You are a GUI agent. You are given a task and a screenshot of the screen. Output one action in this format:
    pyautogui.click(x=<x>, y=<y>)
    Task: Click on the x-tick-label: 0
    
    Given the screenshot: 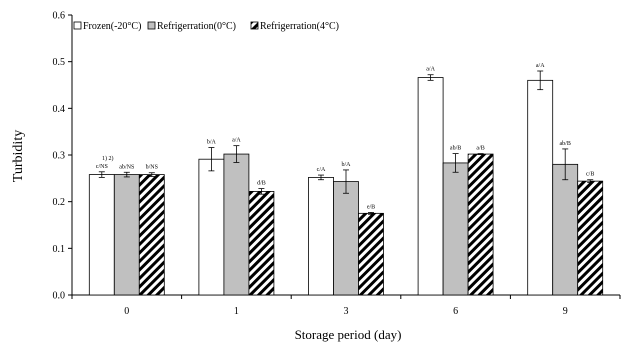 What is the action you would take?
    pyautogui.click(x=126, y=311)
    